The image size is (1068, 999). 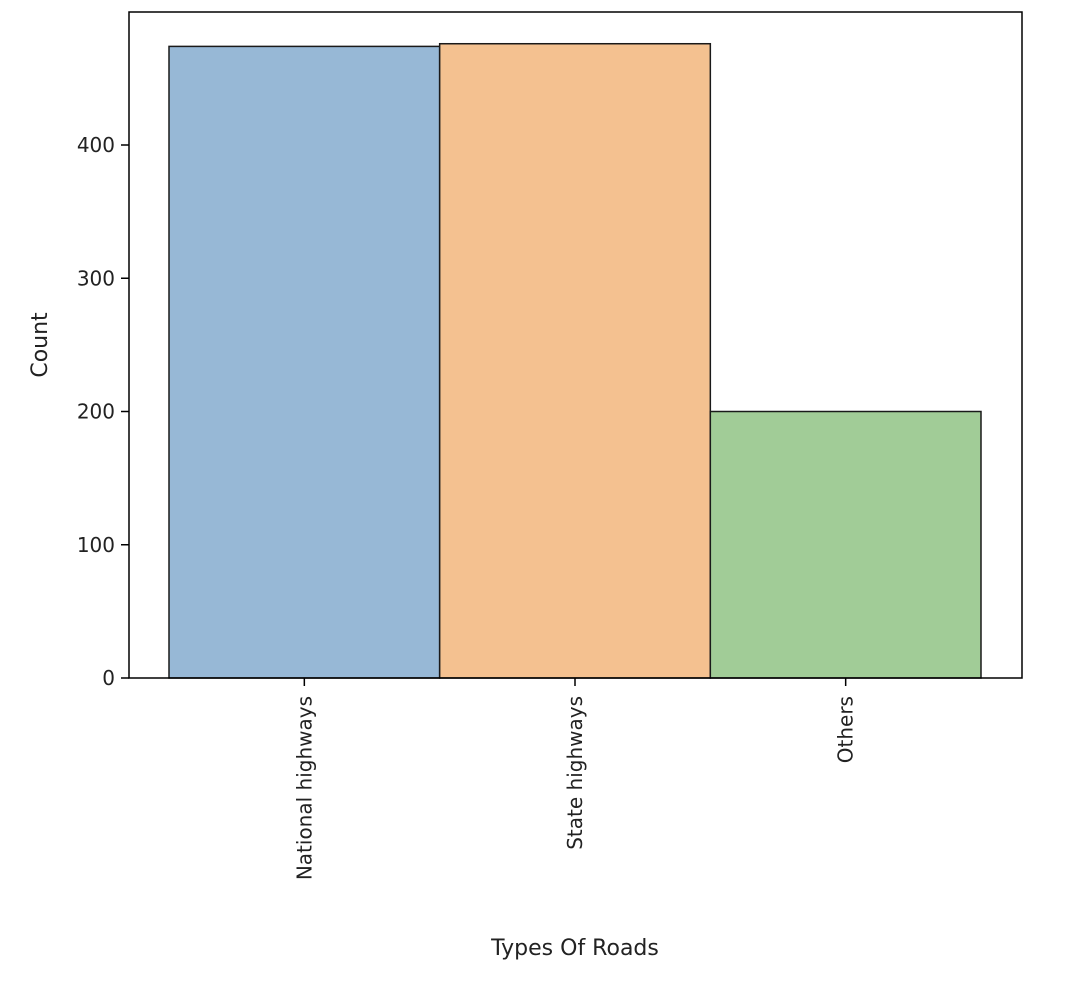 What do you see at coordinates (575, 773) in the screenshot?
I see `x-tick-label: State highways` at bounding box center [575, 773].